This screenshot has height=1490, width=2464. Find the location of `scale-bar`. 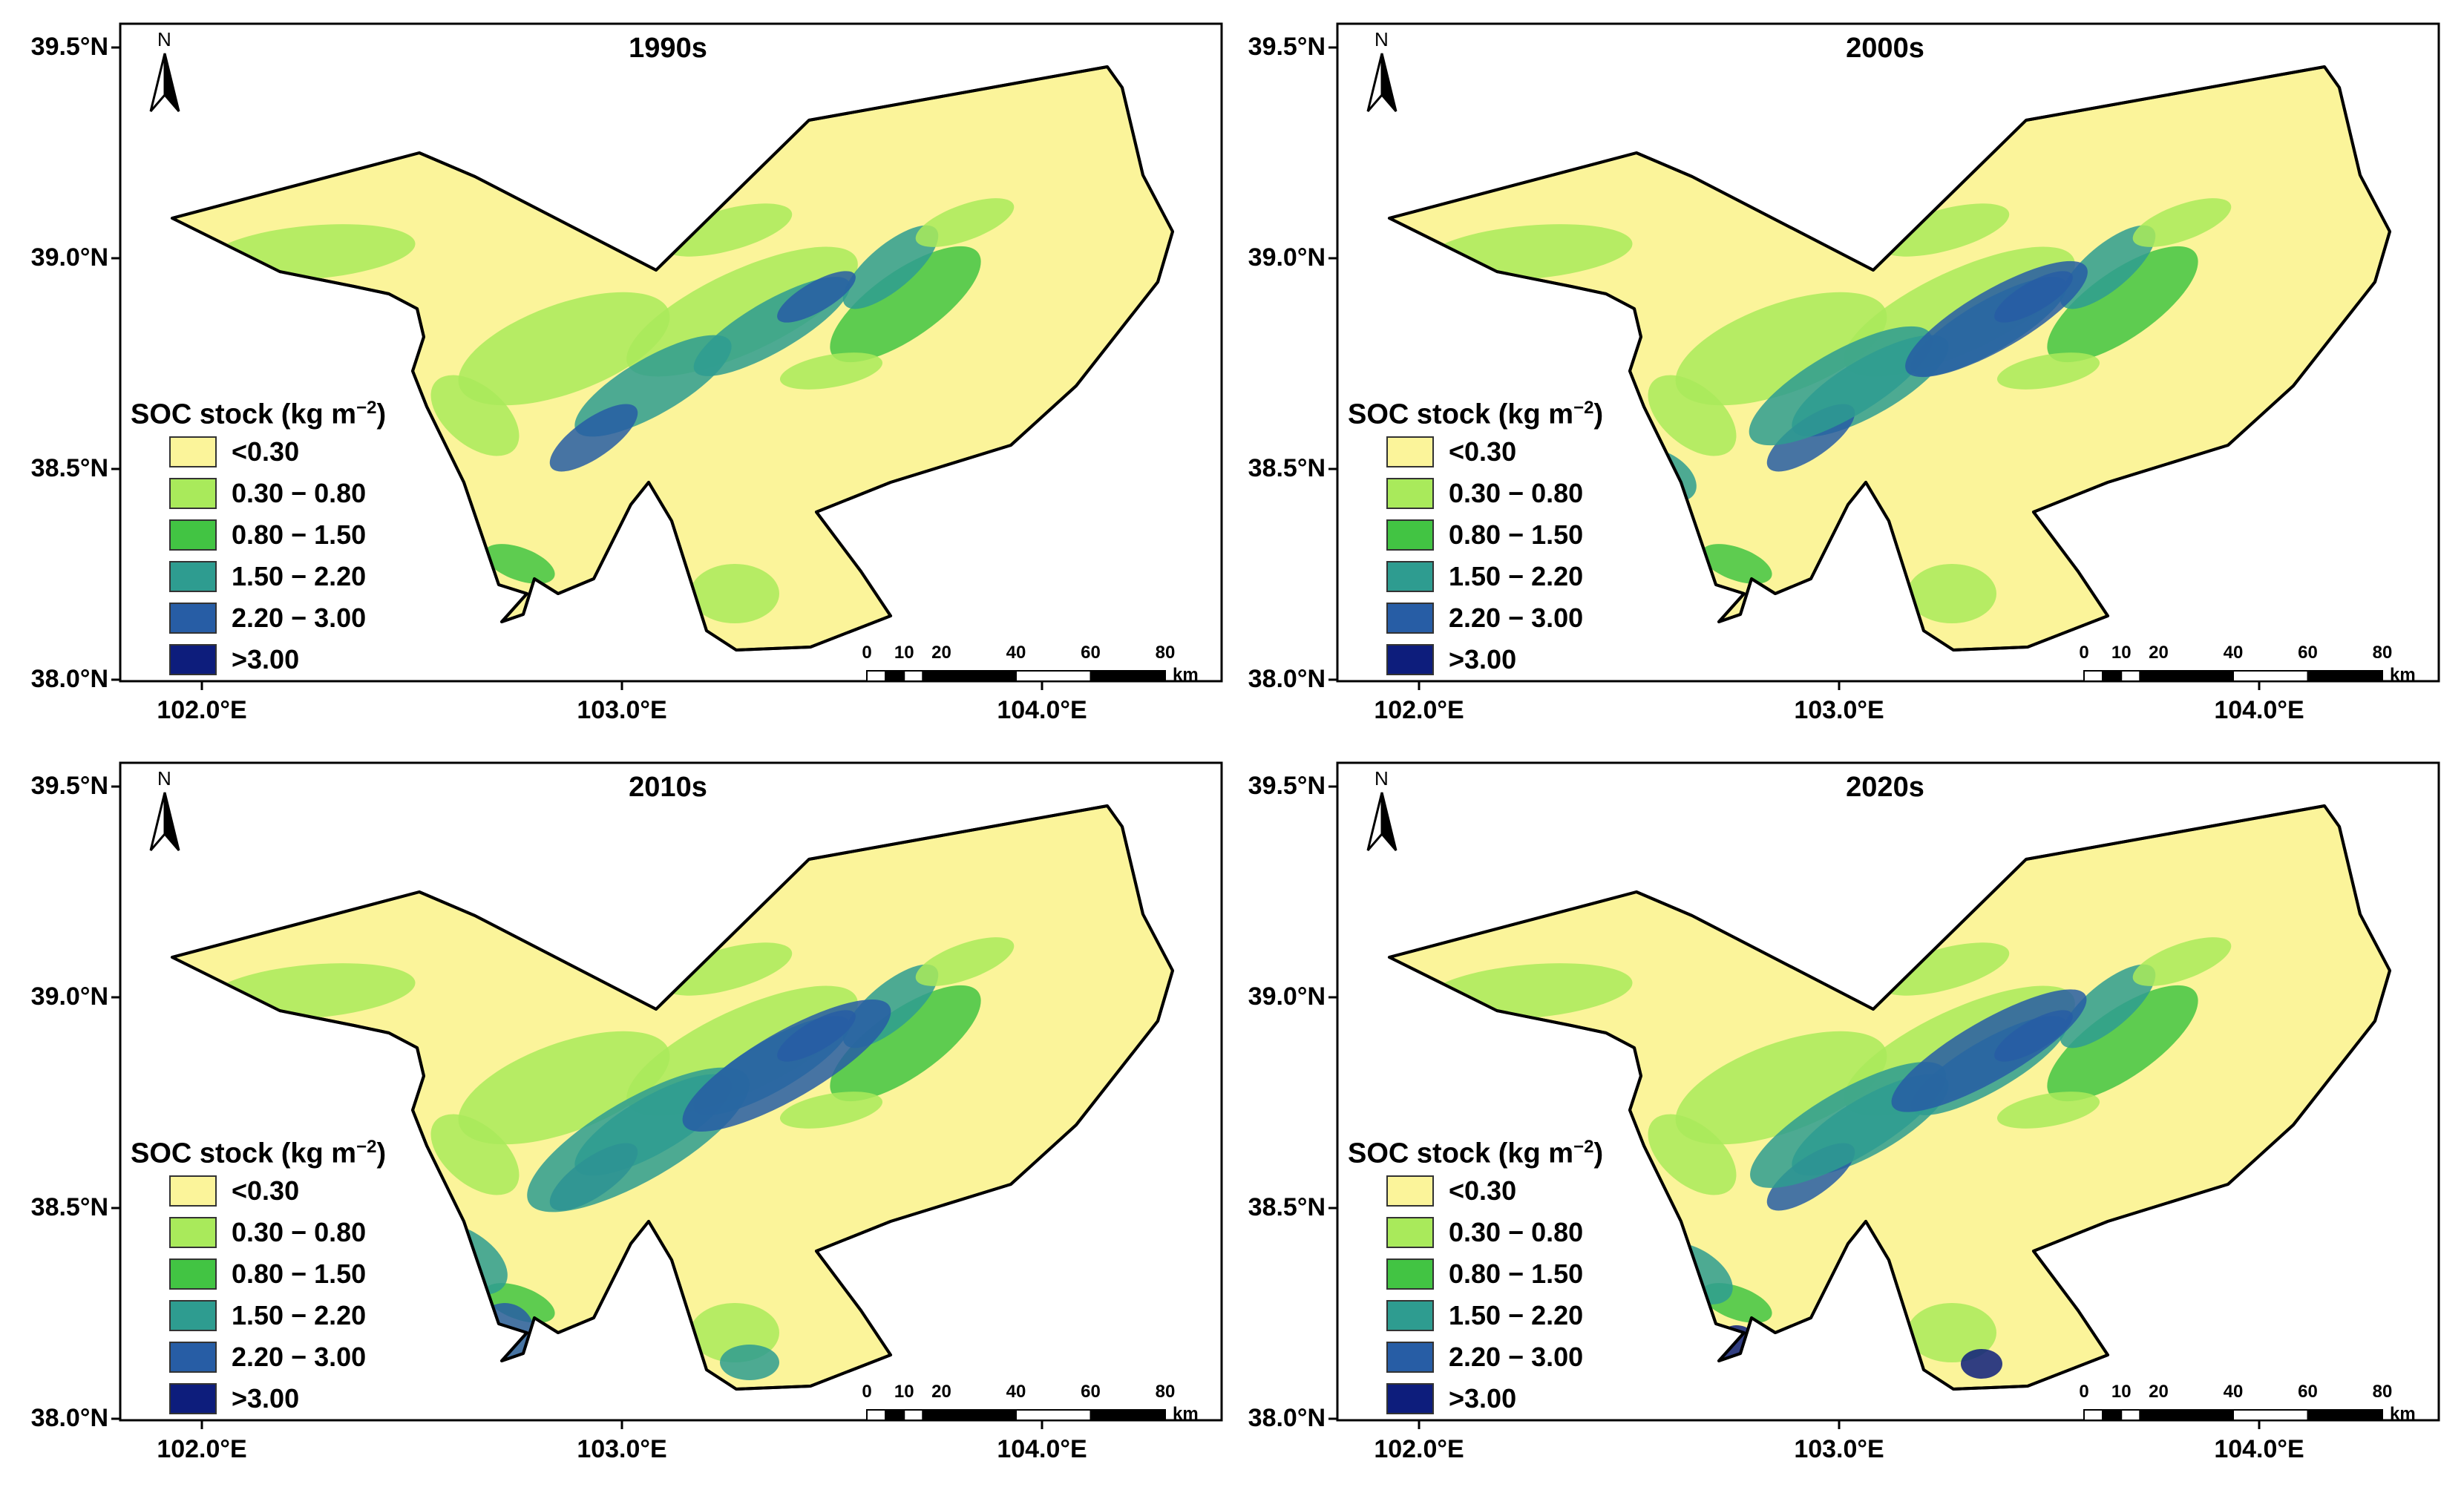

scale-bar is located at coordinates (2233, 676).